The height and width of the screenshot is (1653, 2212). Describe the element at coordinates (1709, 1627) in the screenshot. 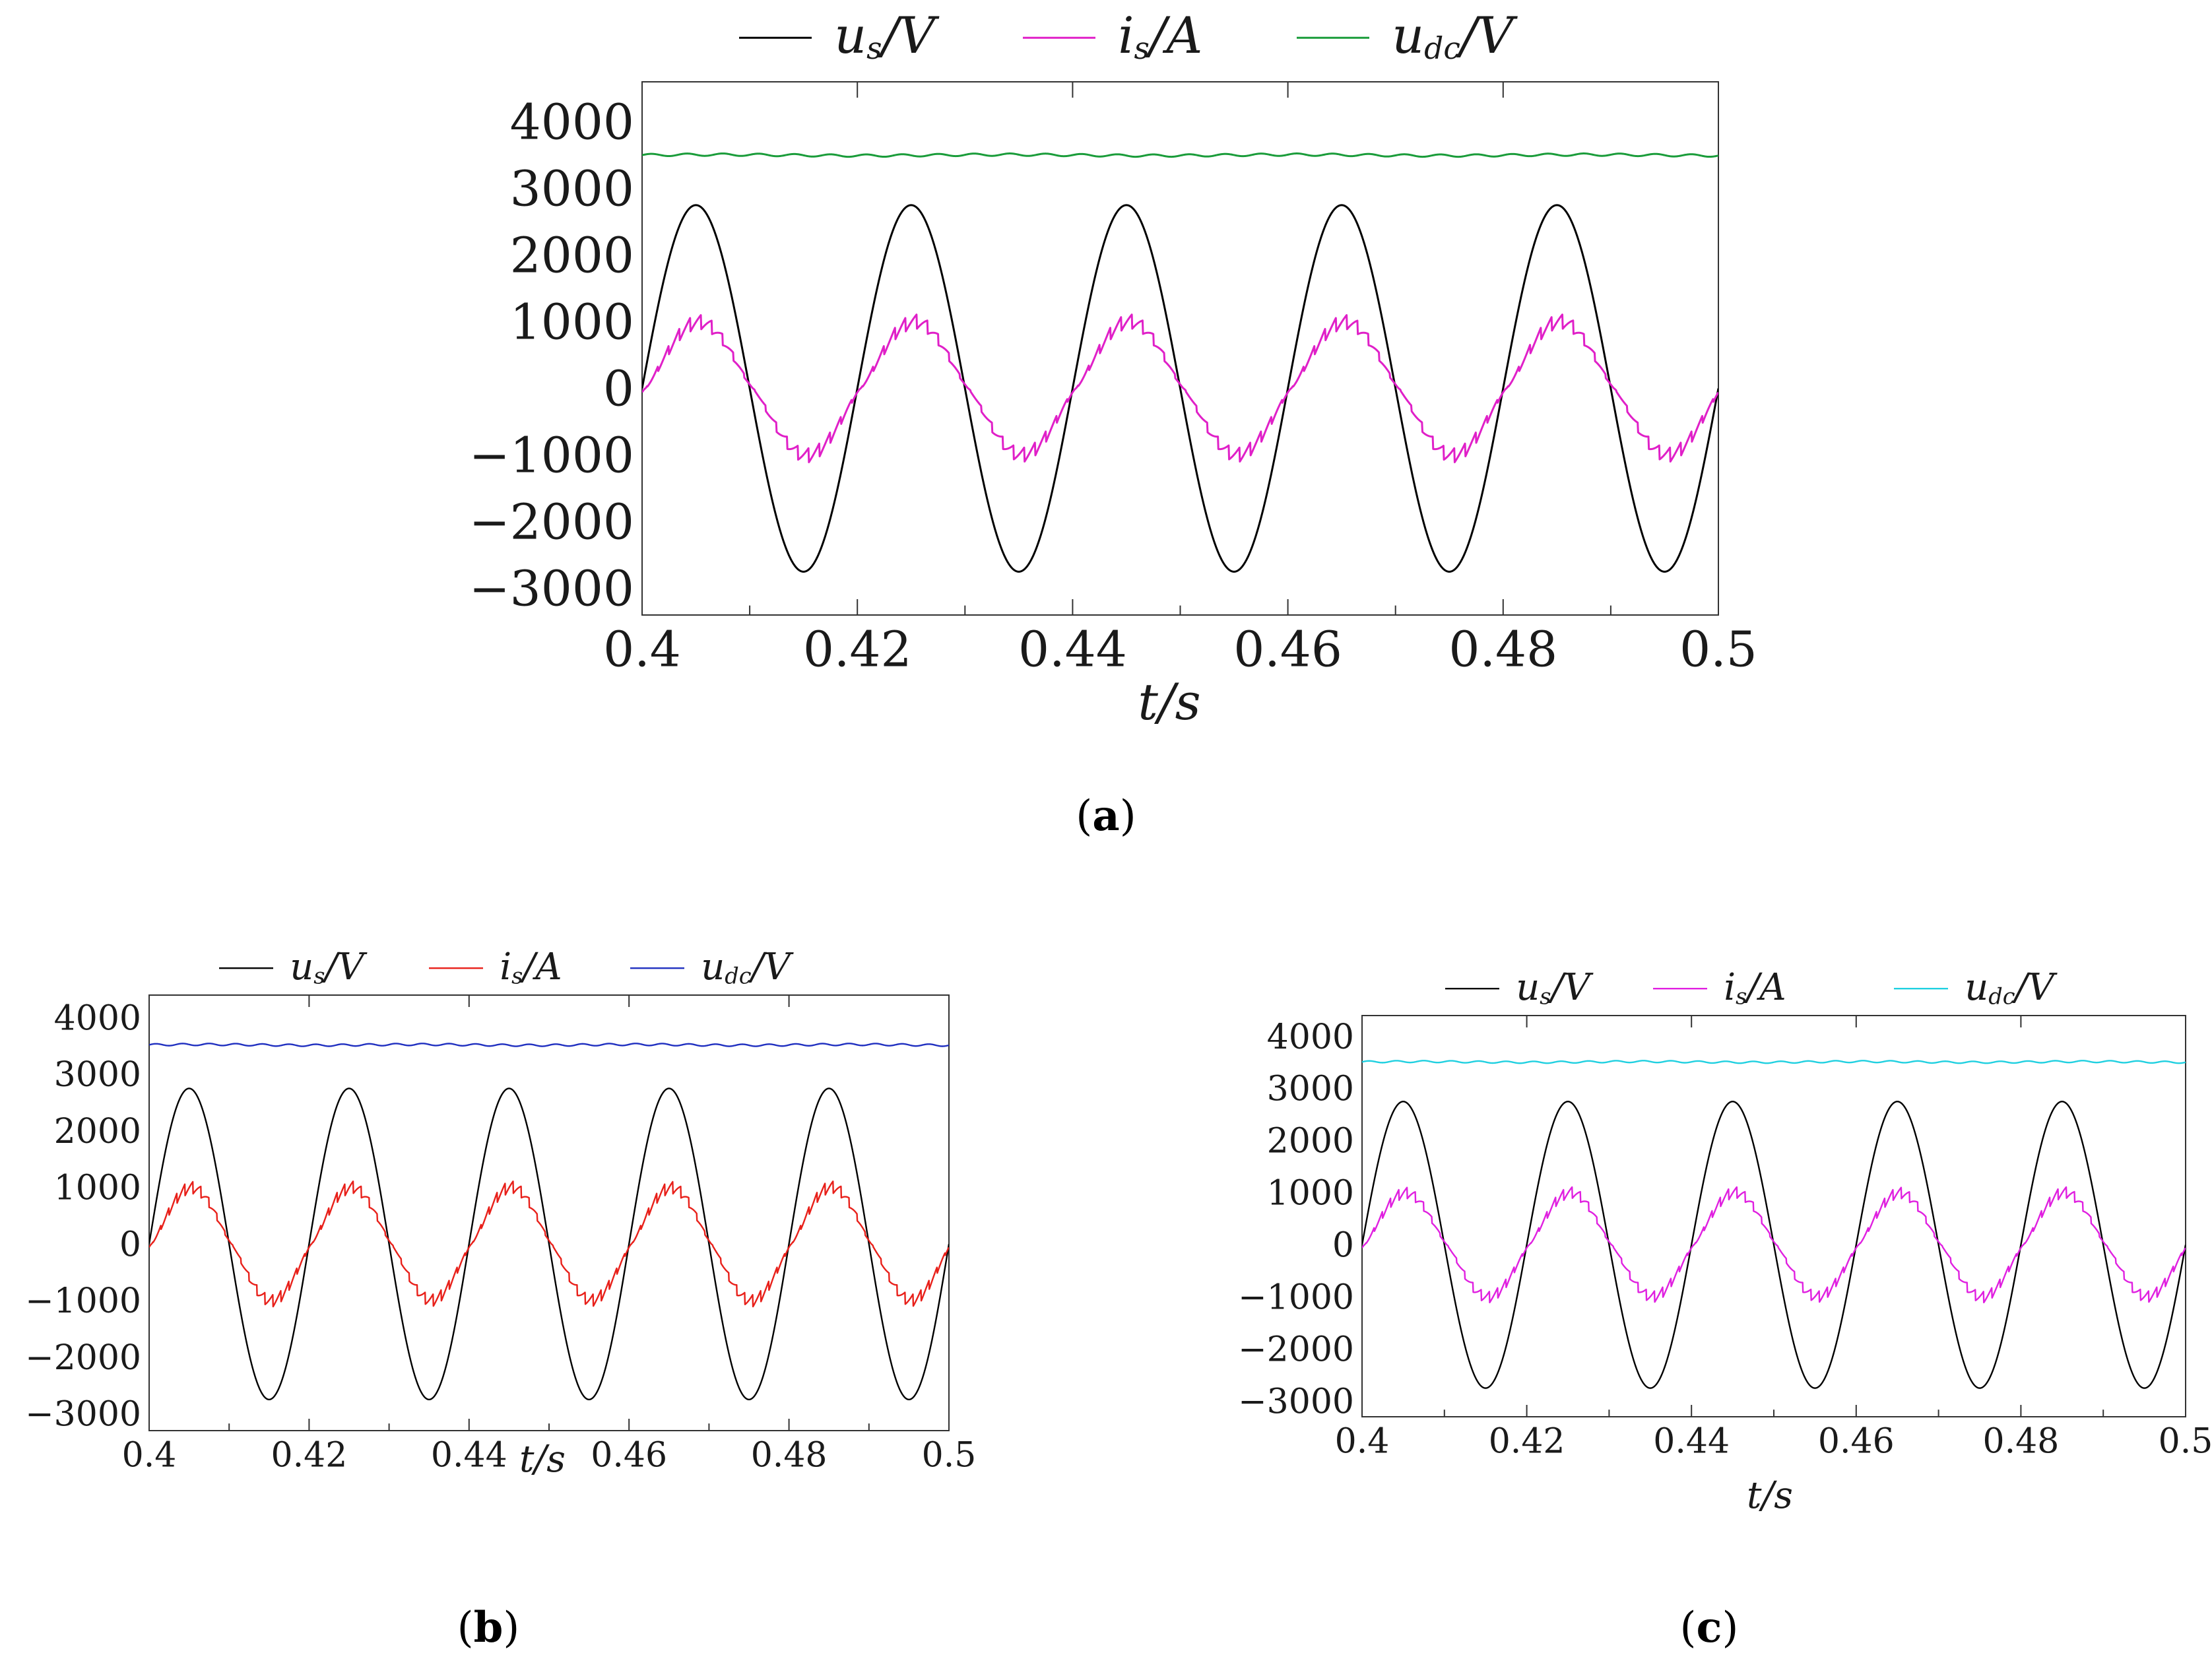

I see `caption-c: (c)` at that location.